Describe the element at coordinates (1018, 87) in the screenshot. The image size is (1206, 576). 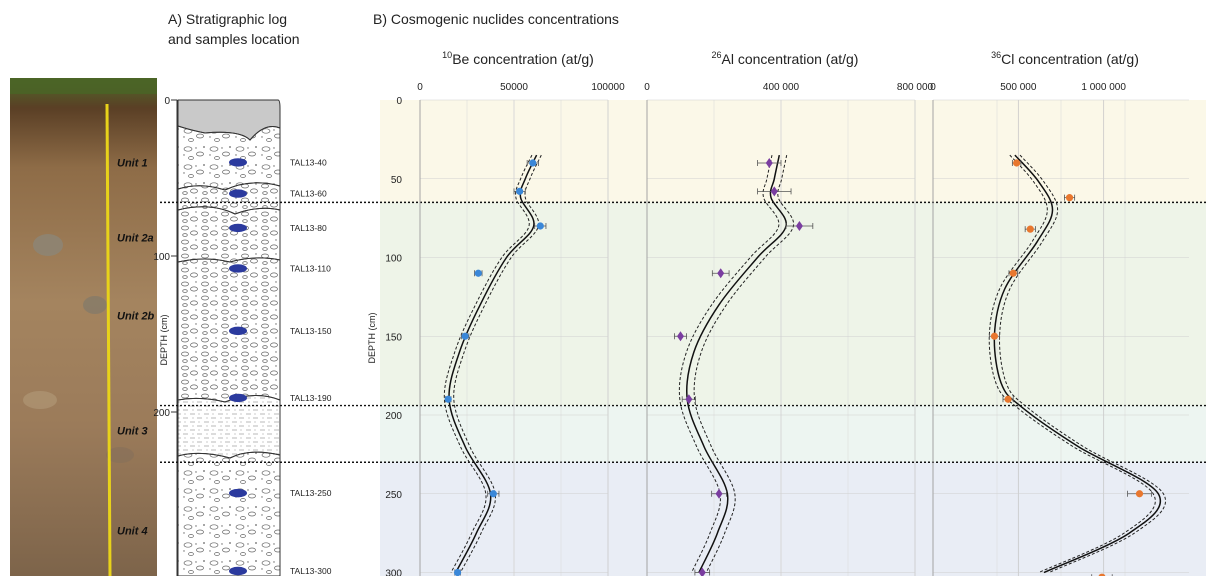
I see `x-tick-label: 500 000` at that location.